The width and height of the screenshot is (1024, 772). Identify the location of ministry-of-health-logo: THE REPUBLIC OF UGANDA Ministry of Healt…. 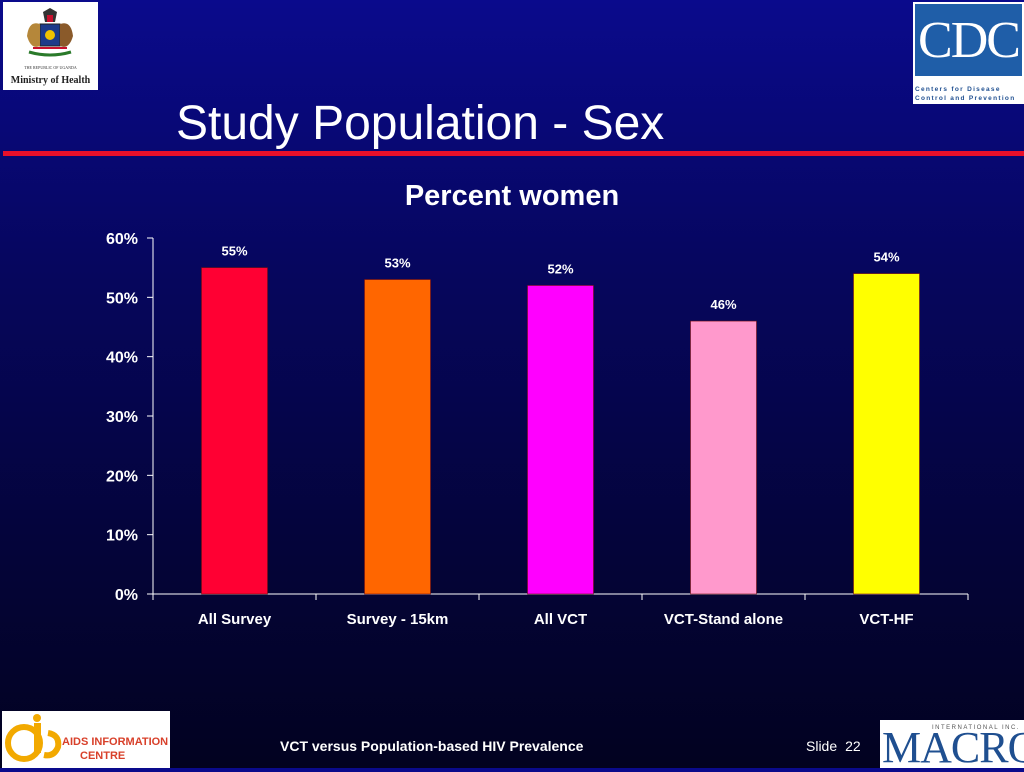
(50, 46).